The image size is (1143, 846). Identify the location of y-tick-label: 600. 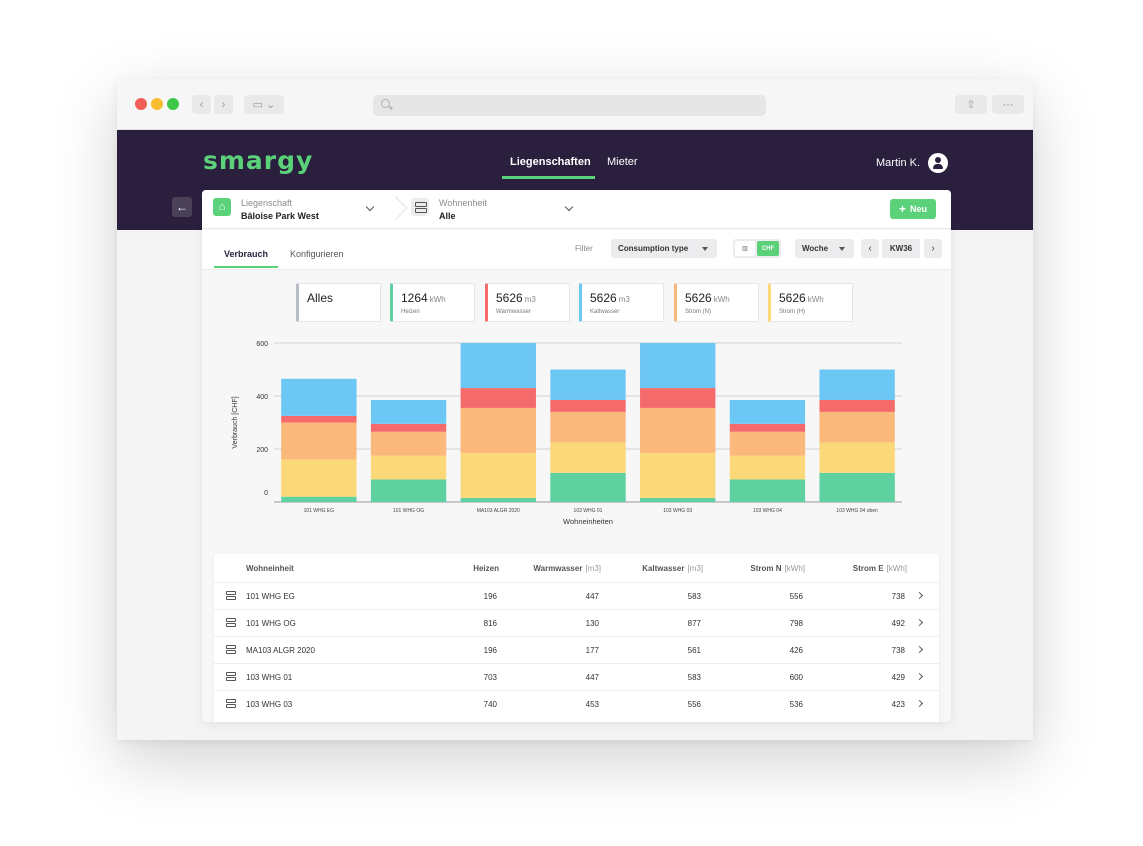
(262, 344).